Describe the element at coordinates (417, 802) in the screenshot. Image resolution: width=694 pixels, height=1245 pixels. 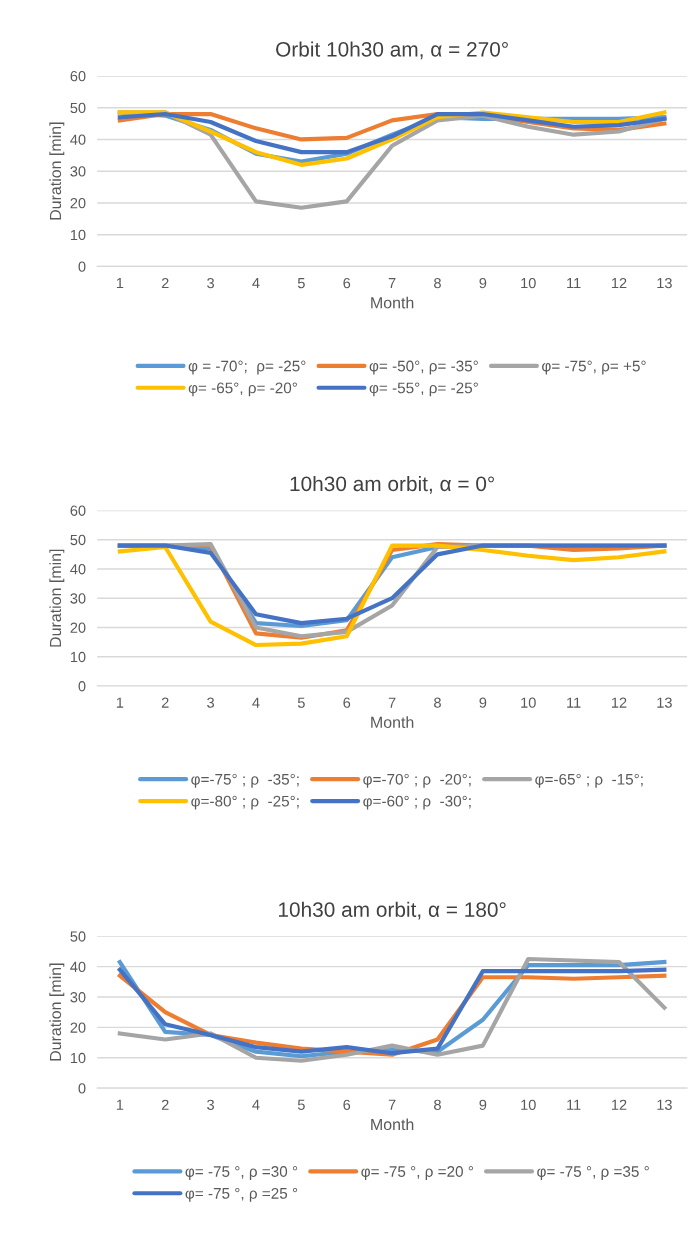
I see `legend-label: φ=-60° ; ρ -30°;` at that location.